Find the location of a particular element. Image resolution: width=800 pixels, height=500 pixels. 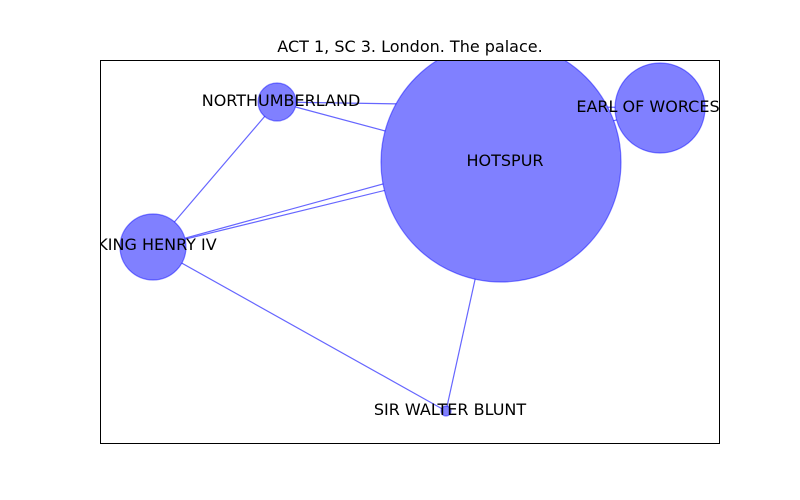

node-king-henry-iv is located at coordinates (153, 247).